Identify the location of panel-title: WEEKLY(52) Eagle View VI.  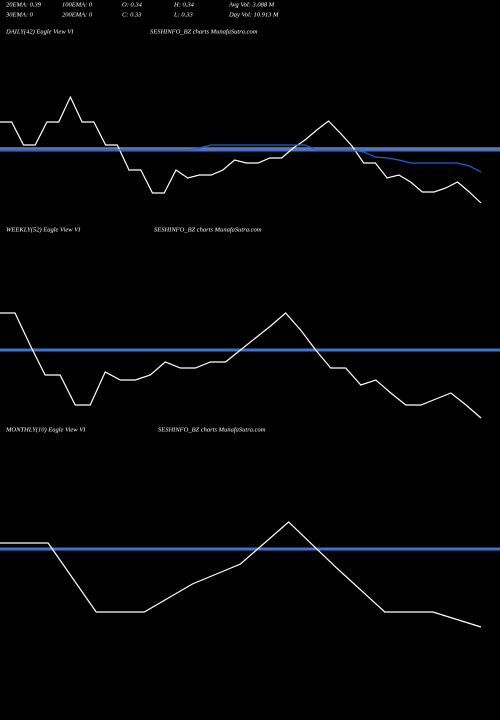
(43, 229).